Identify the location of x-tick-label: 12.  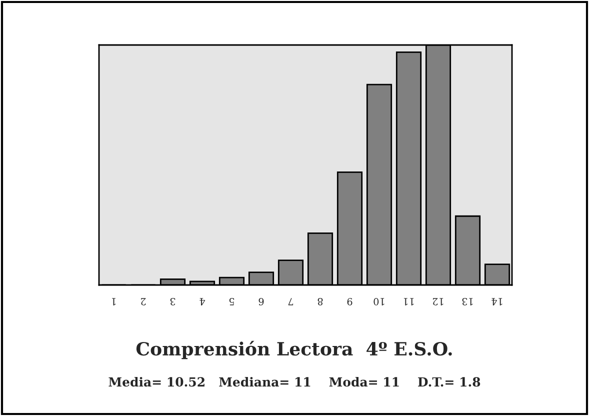
(438, 302).